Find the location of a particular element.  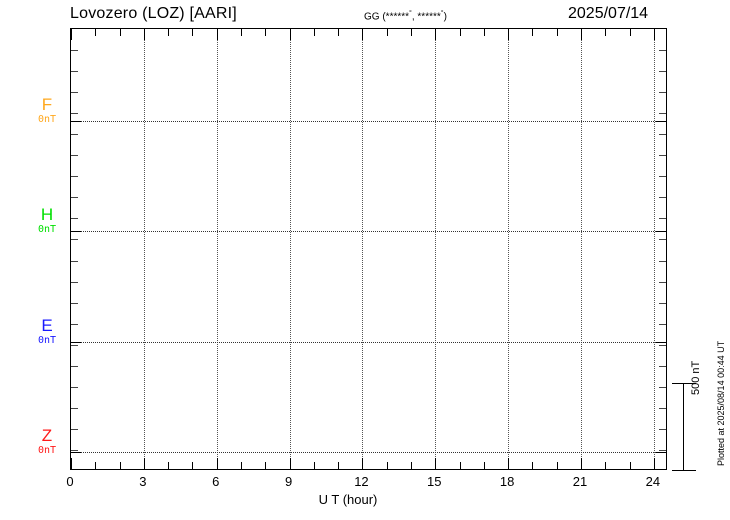

x-axis-tick-label: 9 is located at coordinates (288, 481).